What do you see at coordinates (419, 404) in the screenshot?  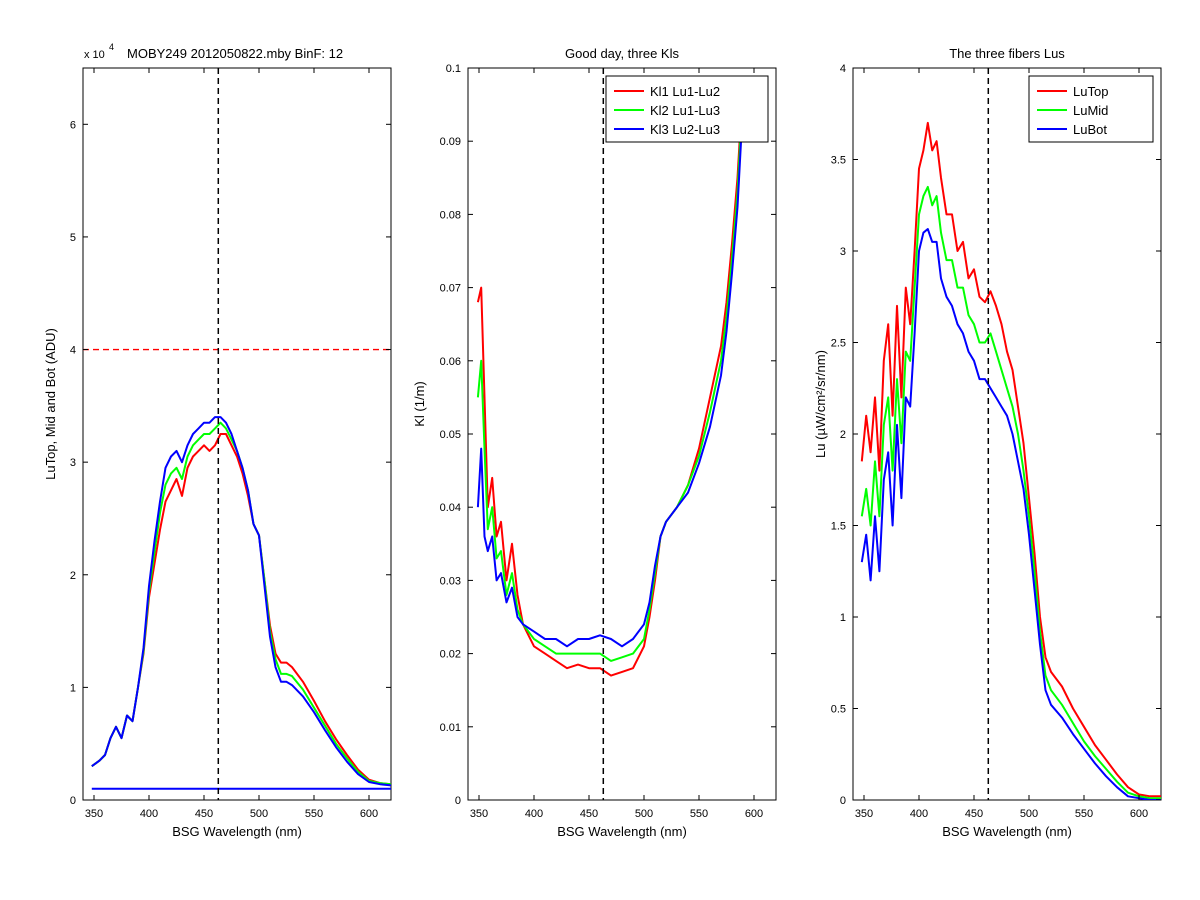 I see `y-axis-label: Kl (1/m)` at bounding box center [419, 404].